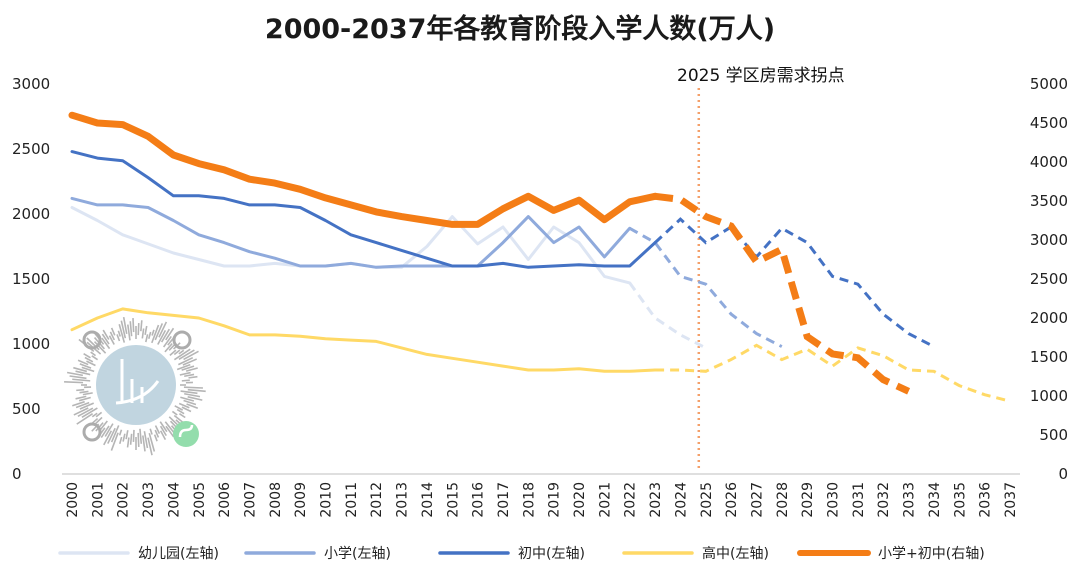 This screenshot has width=1080, height=576. Describe the element at coordinates (761, 76) in the screenshot. I see `annotation-label: 2025 学区房需求拐点` at that location.